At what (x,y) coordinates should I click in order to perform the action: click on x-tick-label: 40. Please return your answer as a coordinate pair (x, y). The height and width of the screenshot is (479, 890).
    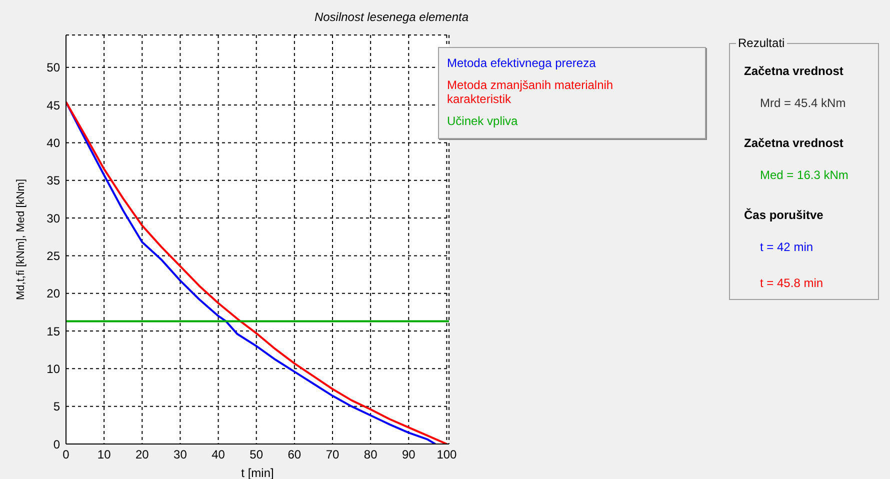
    Looking at the image, I should click on (219, 455).